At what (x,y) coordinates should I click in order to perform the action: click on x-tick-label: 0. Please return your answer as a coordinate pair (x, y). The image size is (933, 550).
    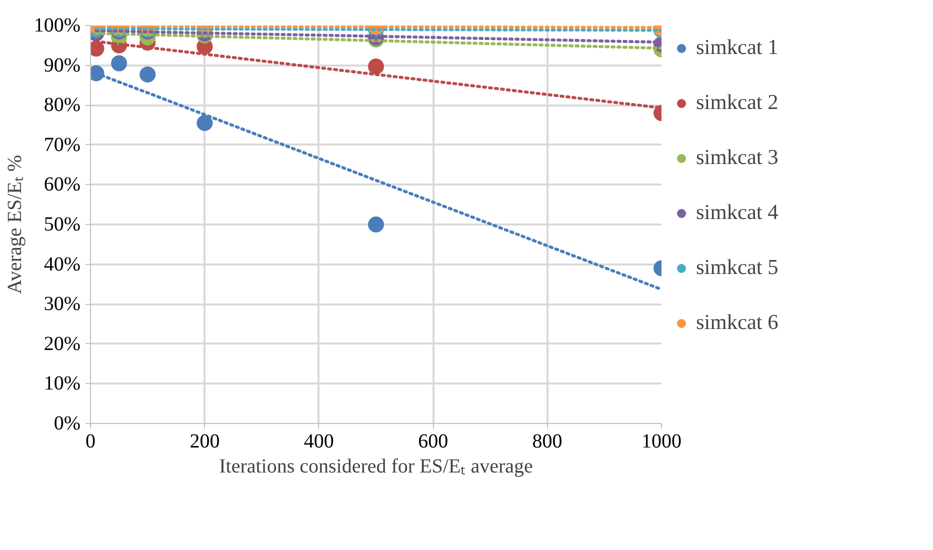
    Looking at the image, I should click on (91, 441).